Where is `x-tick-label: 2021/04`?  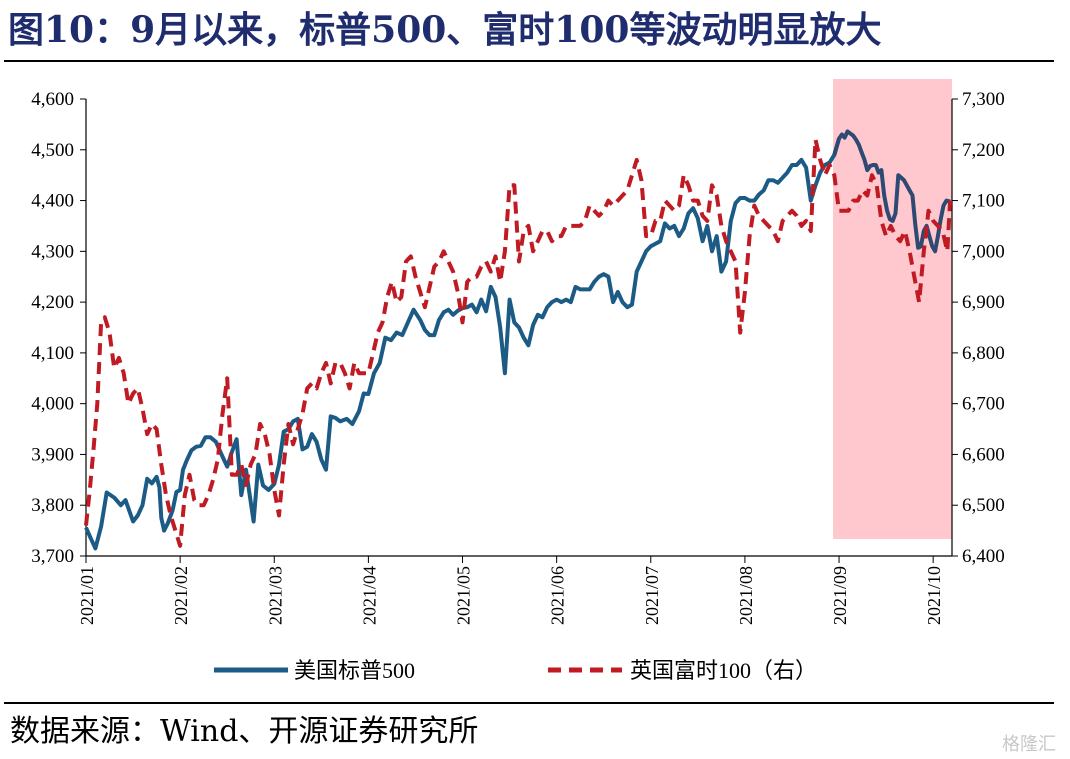 x-tick-label: 2021/04 is located at coordinates (369, 595).